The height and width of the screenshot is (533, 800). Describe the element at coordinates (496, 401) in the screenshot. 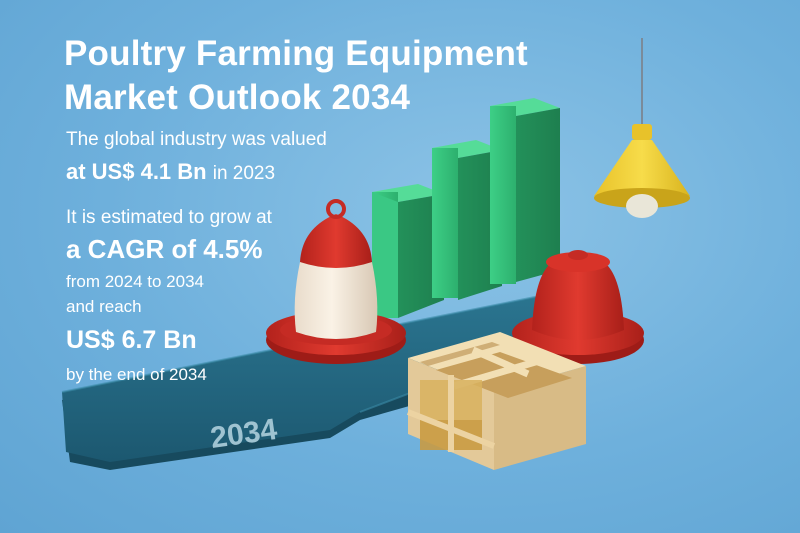

I see `nesting-box-icon` at that location.